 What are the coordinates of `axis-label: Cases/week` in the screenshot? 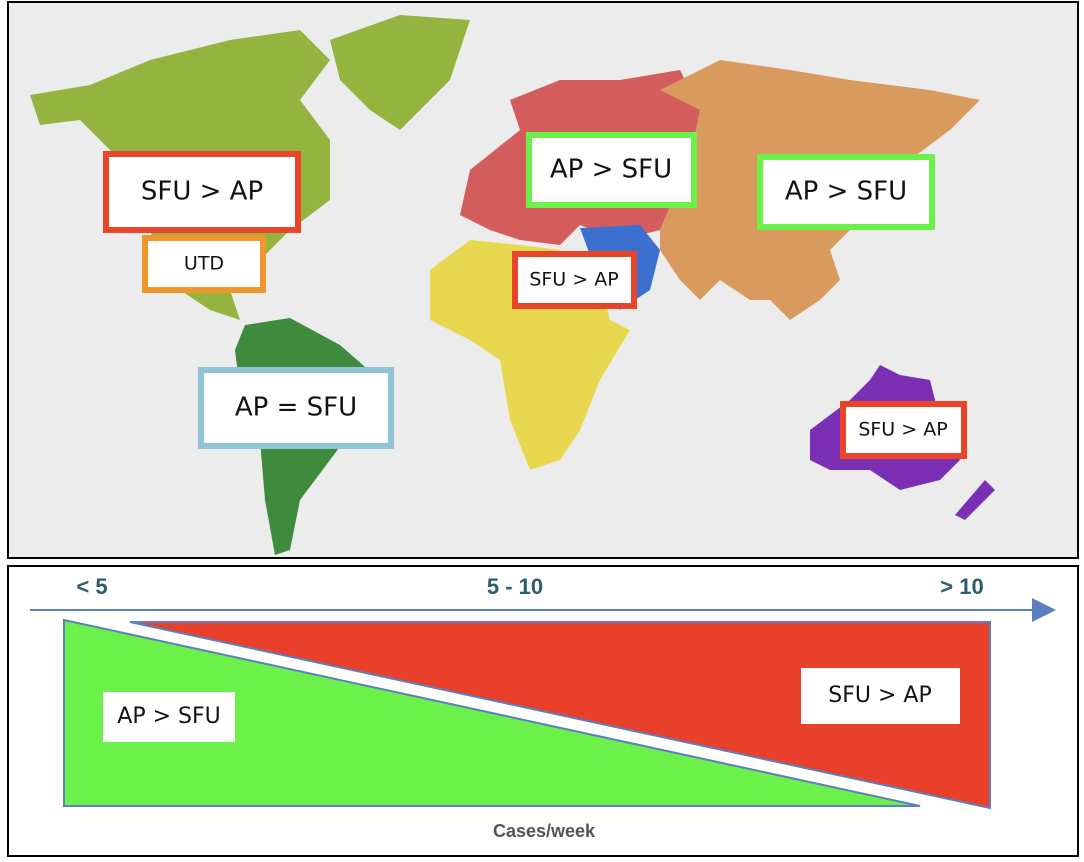 It's located at (544, 831).